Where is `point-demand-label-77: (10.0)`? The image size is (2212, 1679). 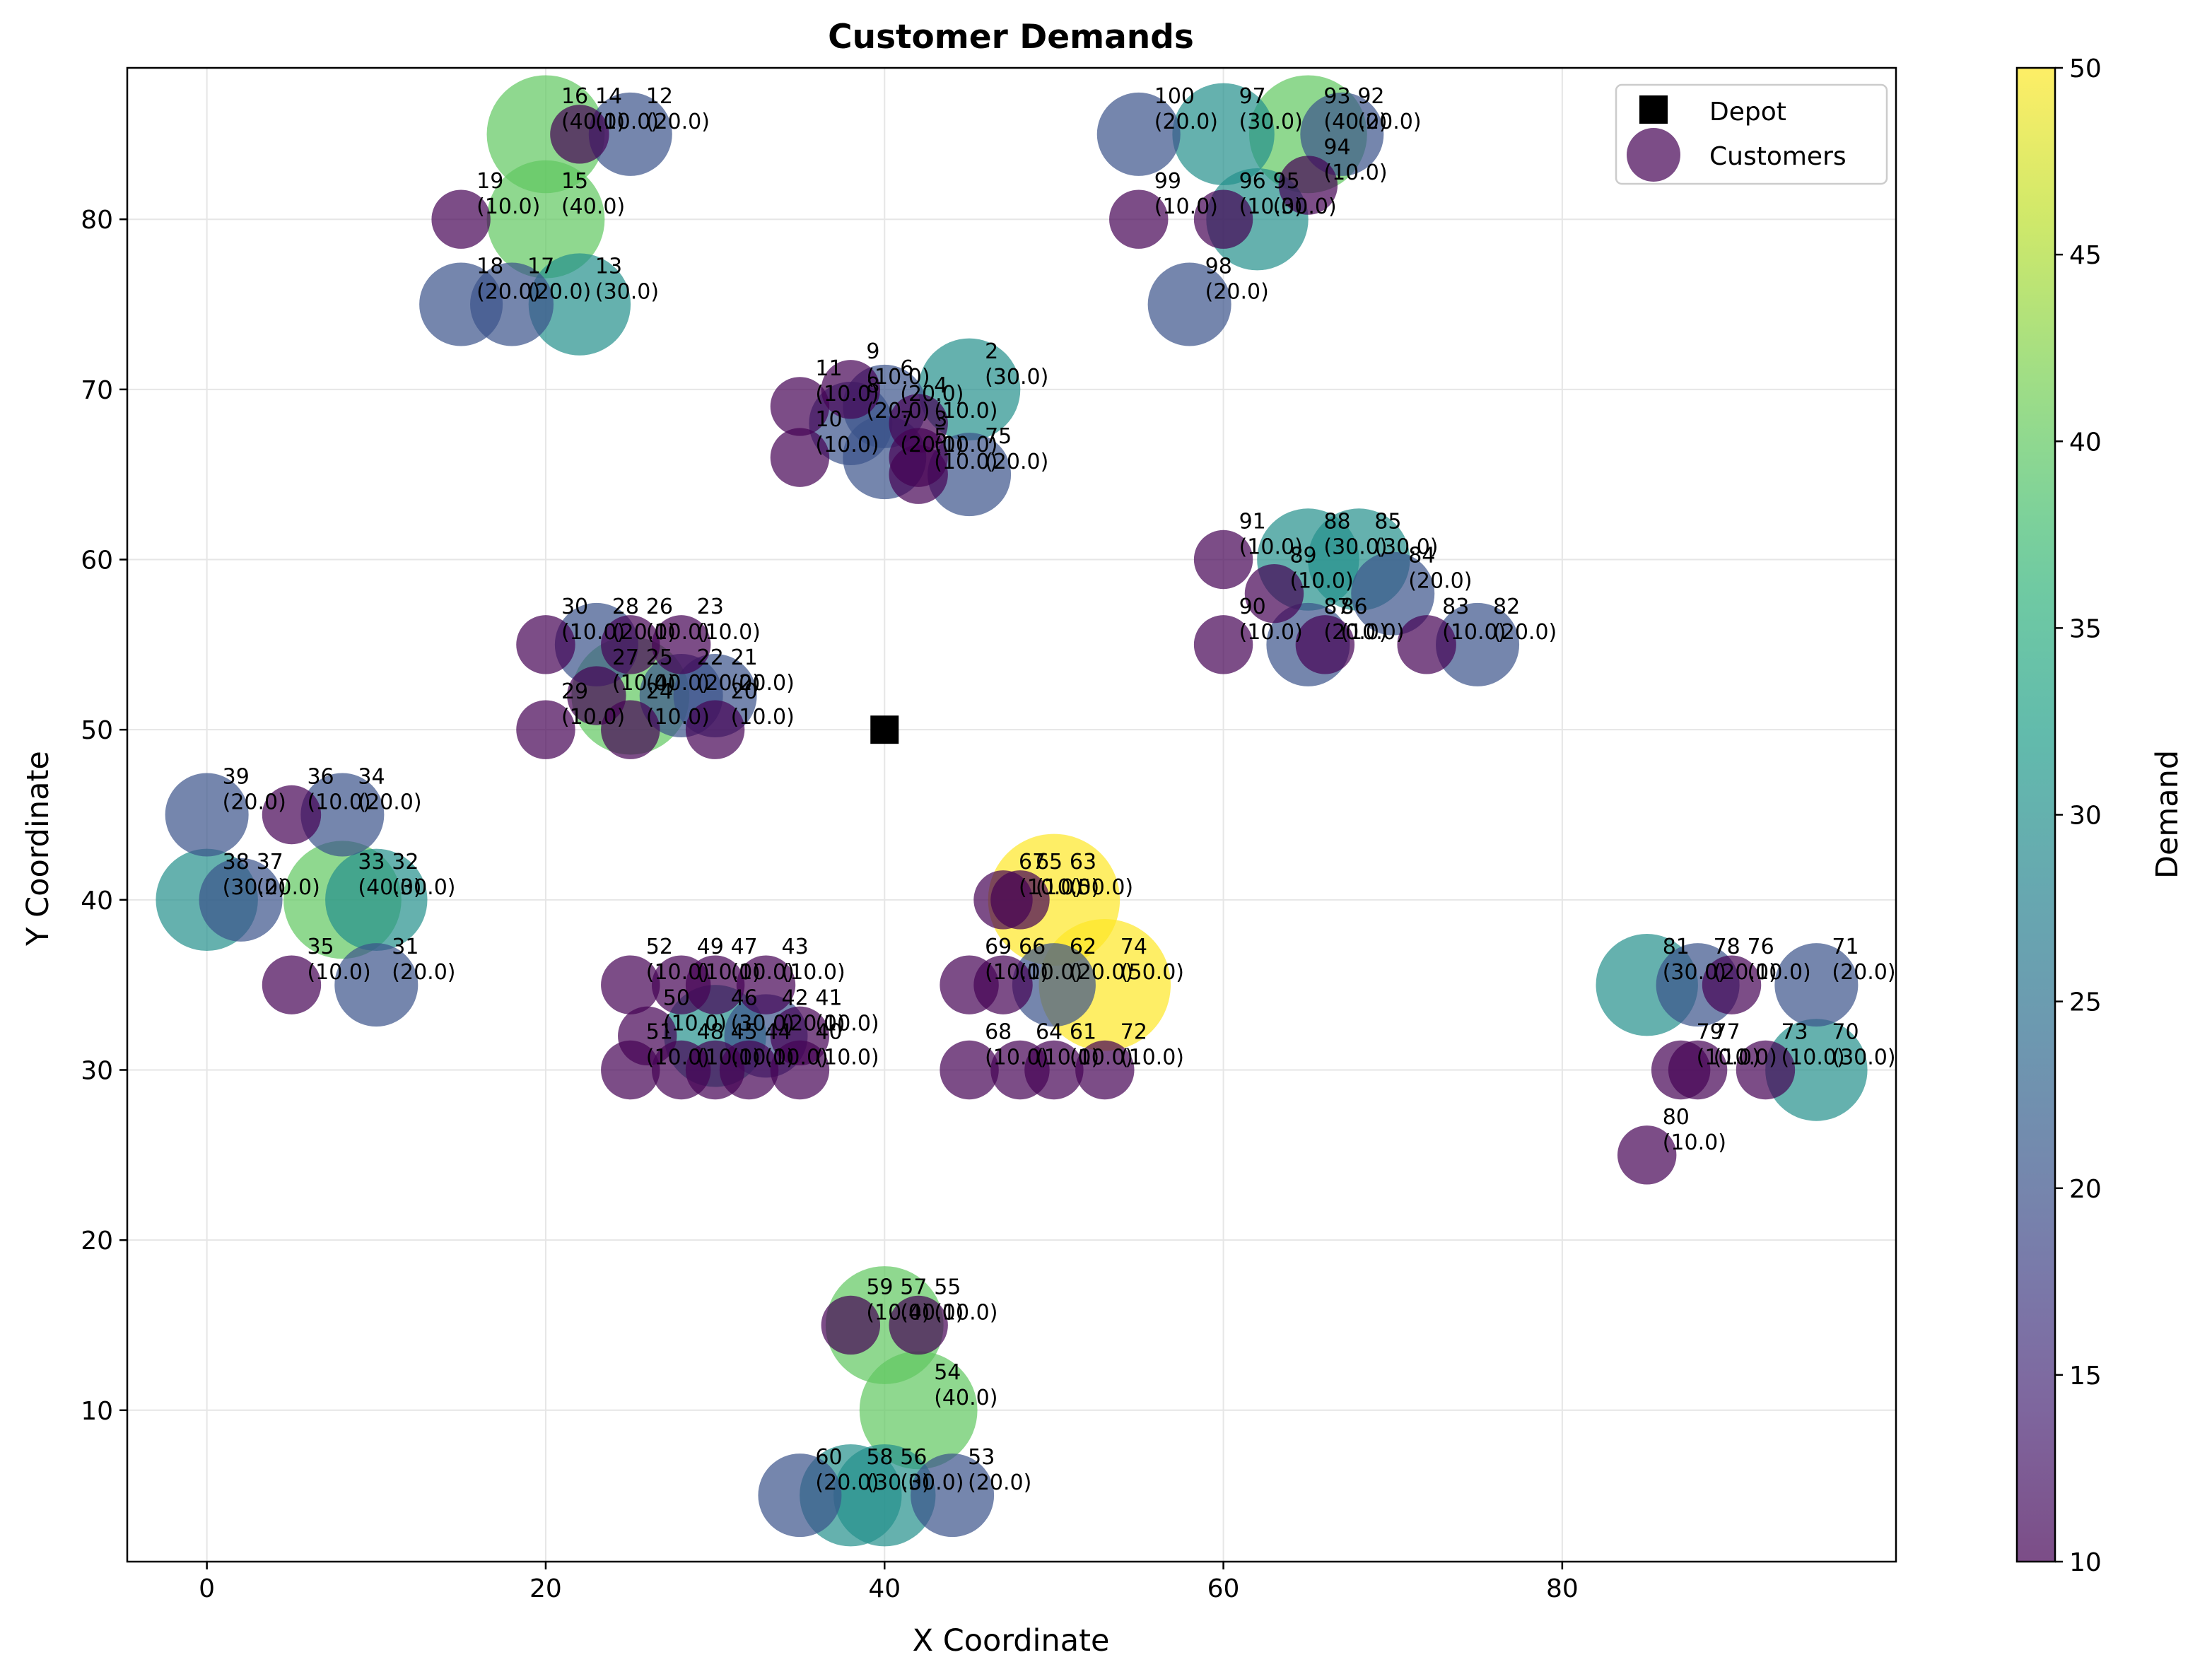
point-demand-label-77: (10.0) is located at coordinates (1745, 1057).